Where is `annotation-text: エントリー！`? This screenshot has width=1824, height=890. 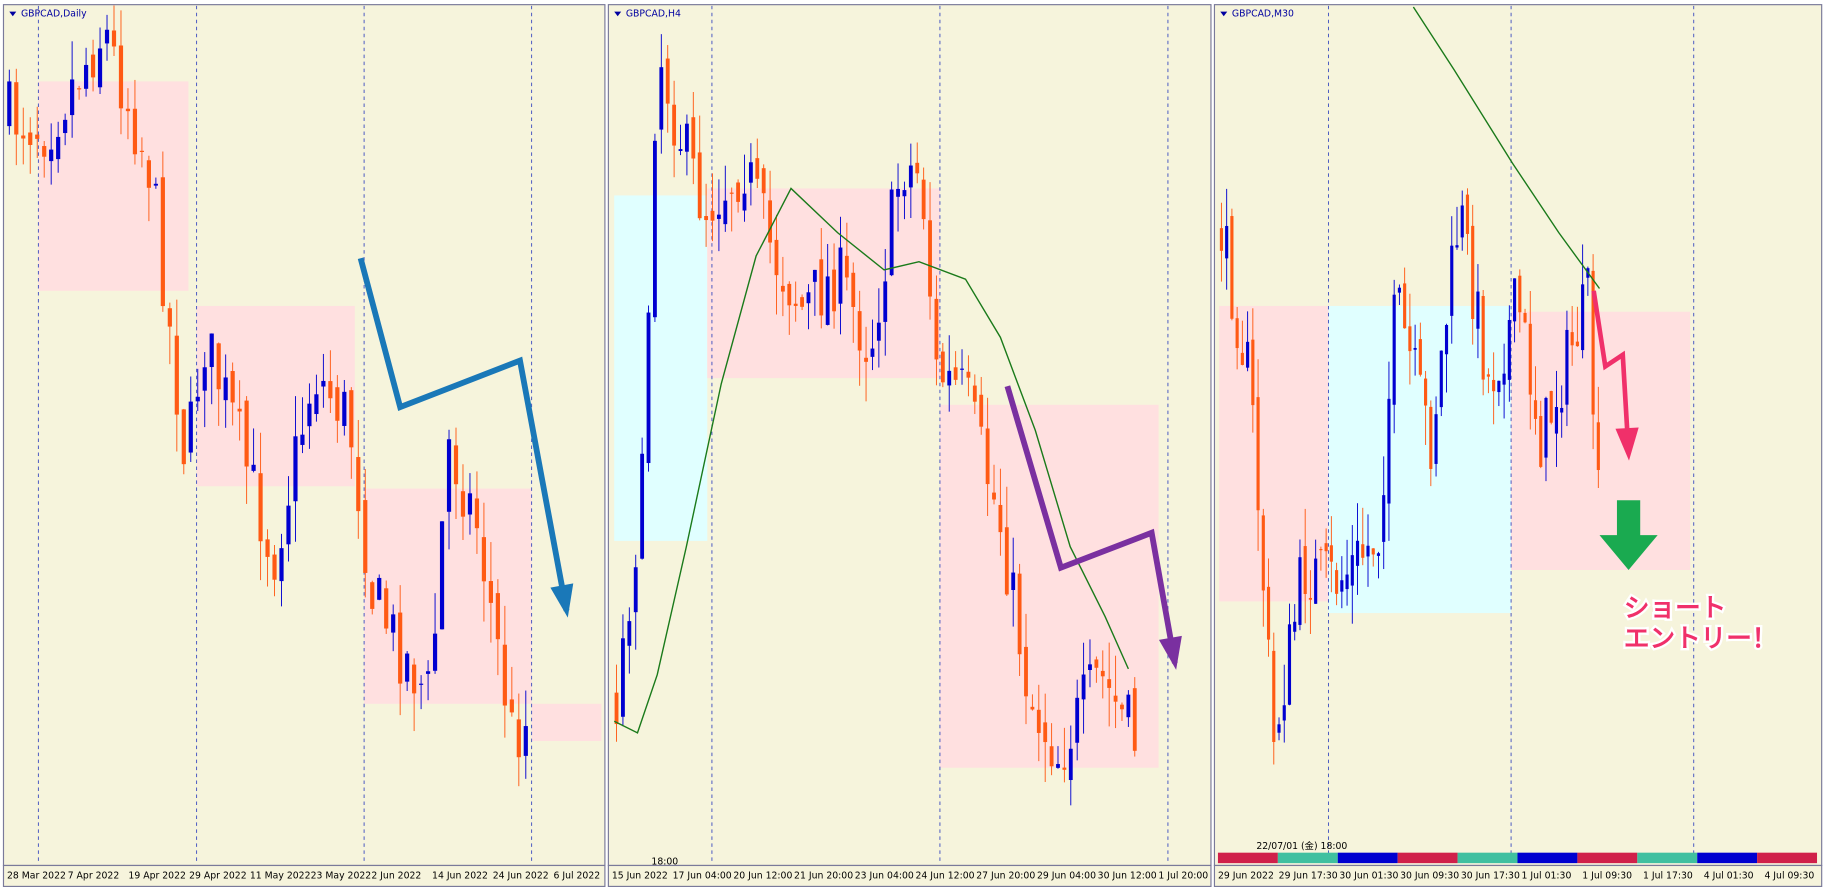 annotation-text: エントリー！ is located at coordinates (1700, 639).